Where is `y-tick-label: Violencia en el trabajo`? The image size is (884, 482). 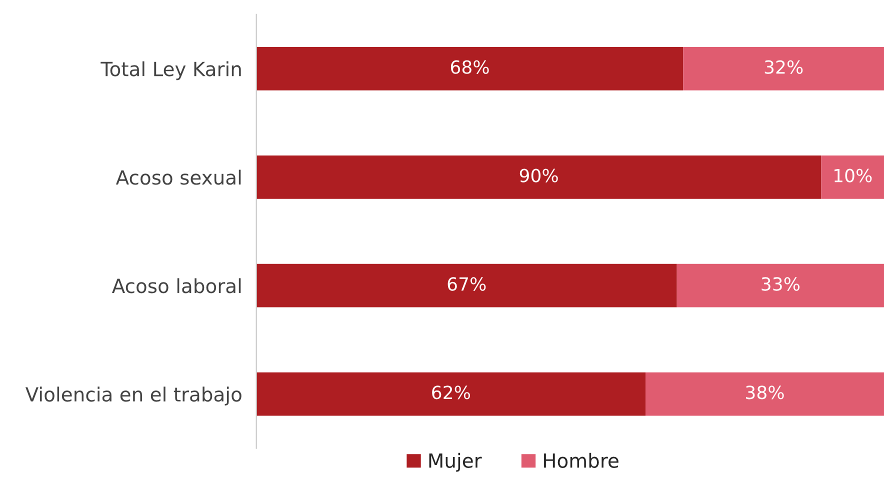
y-tick-label: Violencia en el trabajo is located at coordinates (133, 396).